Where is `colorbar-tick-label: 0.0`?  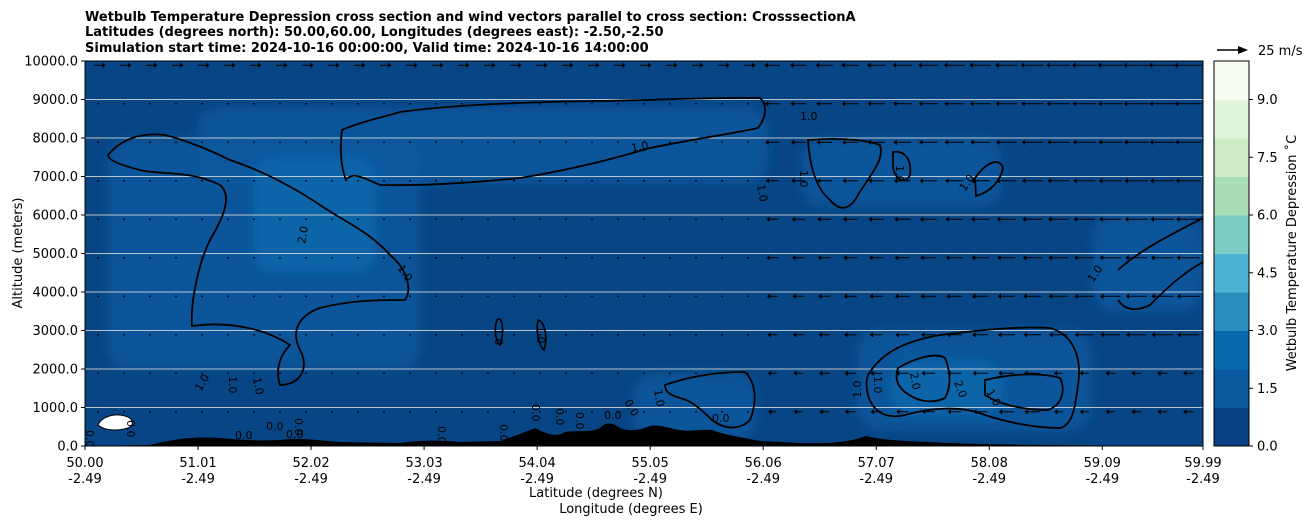
colorbar-tick-label: 0.0 is located at coordinates (1267, 447).